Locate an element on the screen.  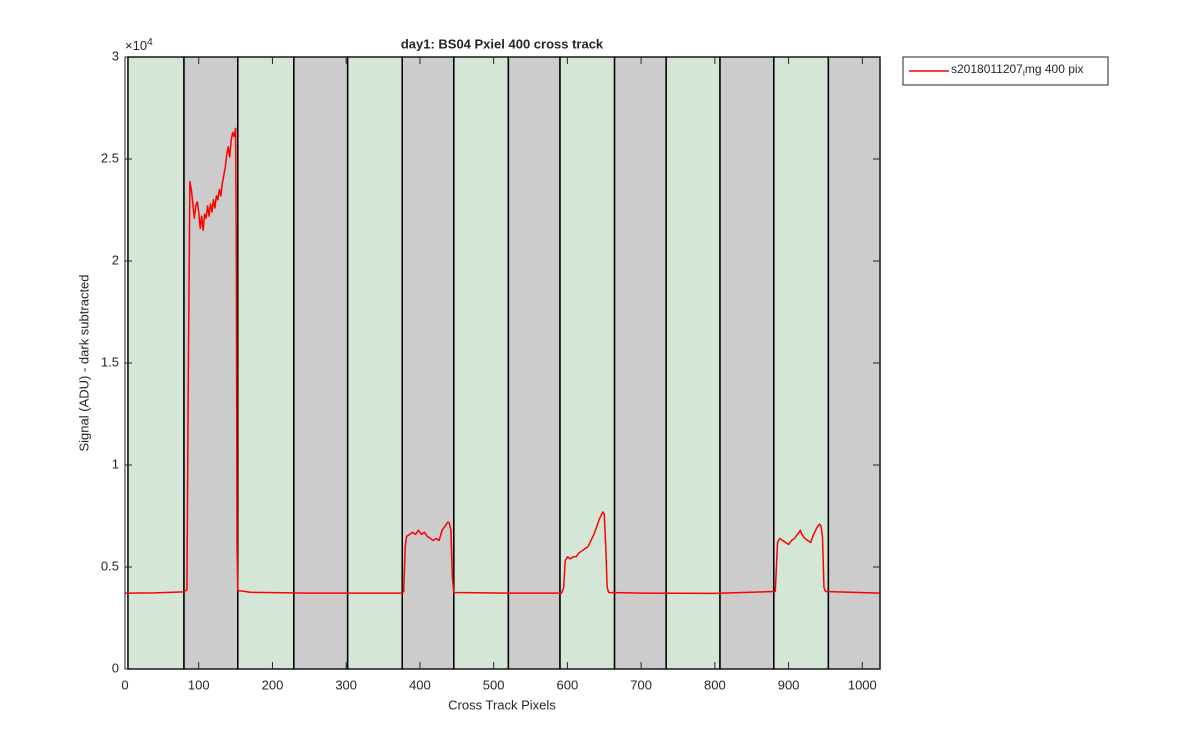
y-axis-label: Signal (ADU) - dark subtracted is located at coordinates (83, 362).